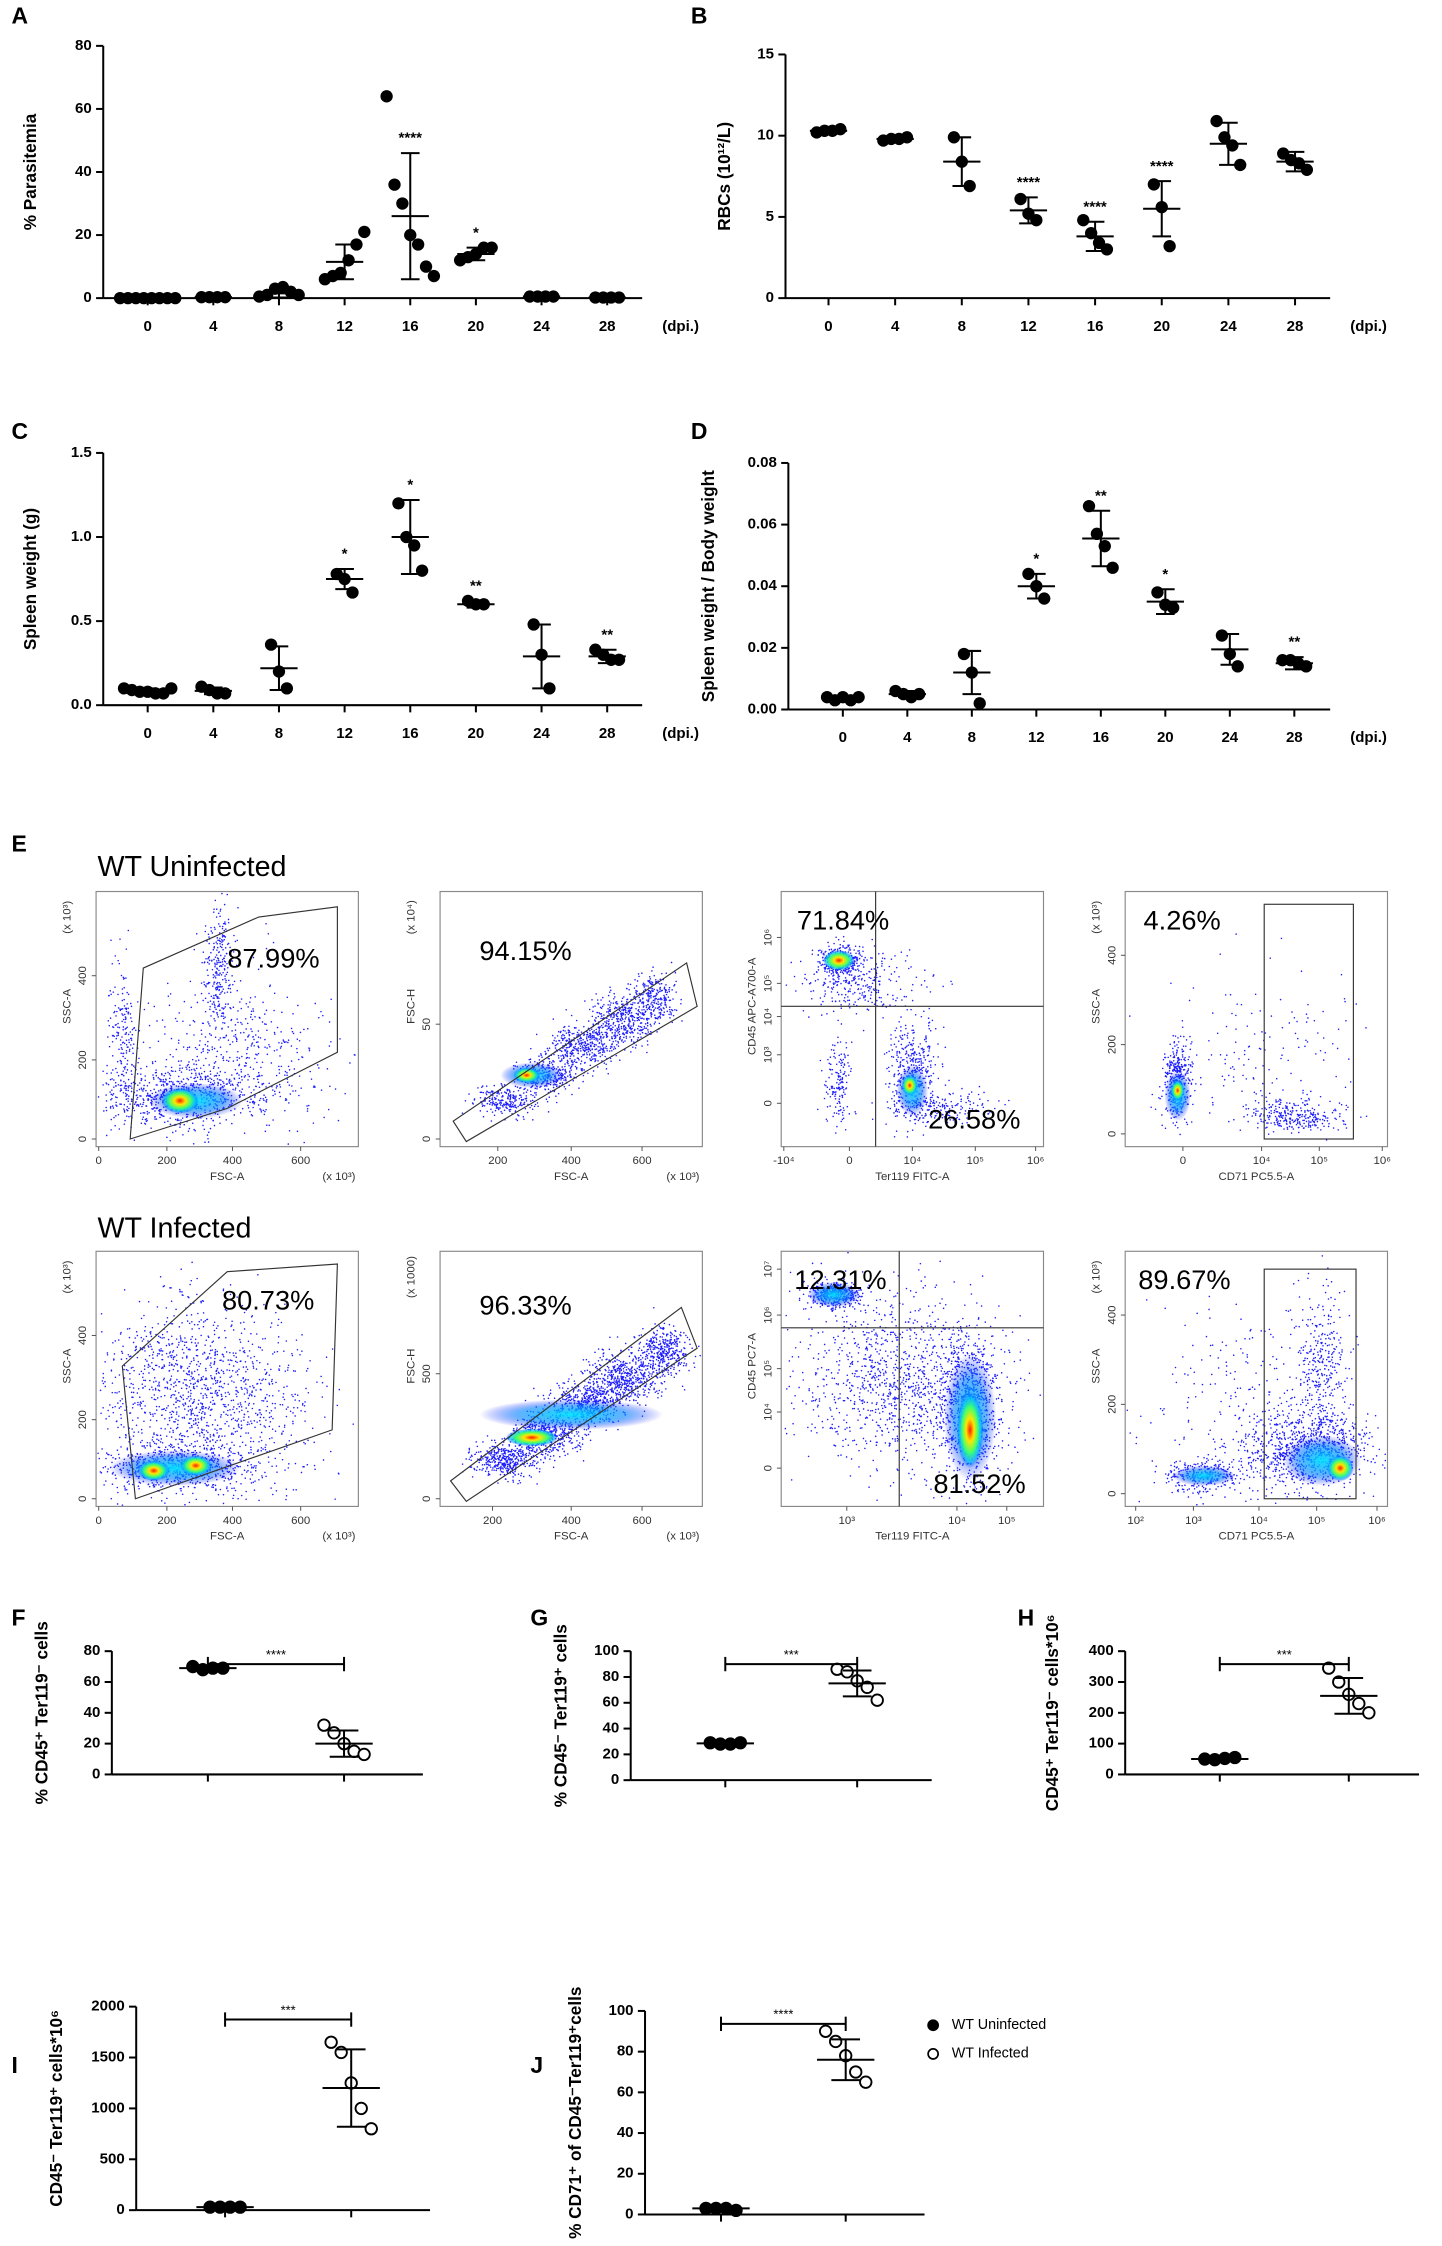  What do you see at coordinates (1256, 1177) in the screenshot?
I see `x-axis-label: CD71 PC5.5-A` at bounding box center [1256, 1177].